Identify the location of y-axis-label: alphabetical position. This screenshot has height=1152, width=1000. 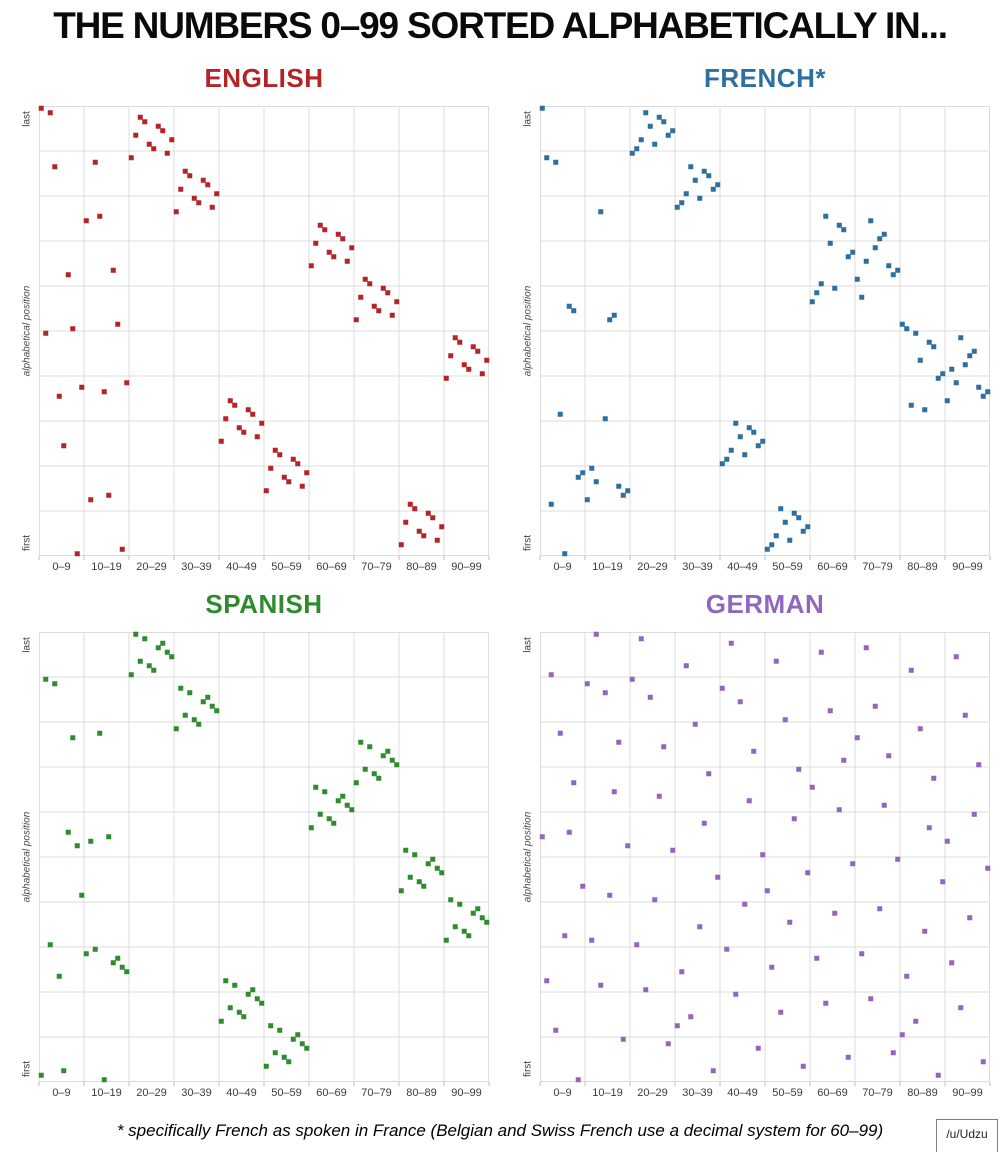
(528, 857).